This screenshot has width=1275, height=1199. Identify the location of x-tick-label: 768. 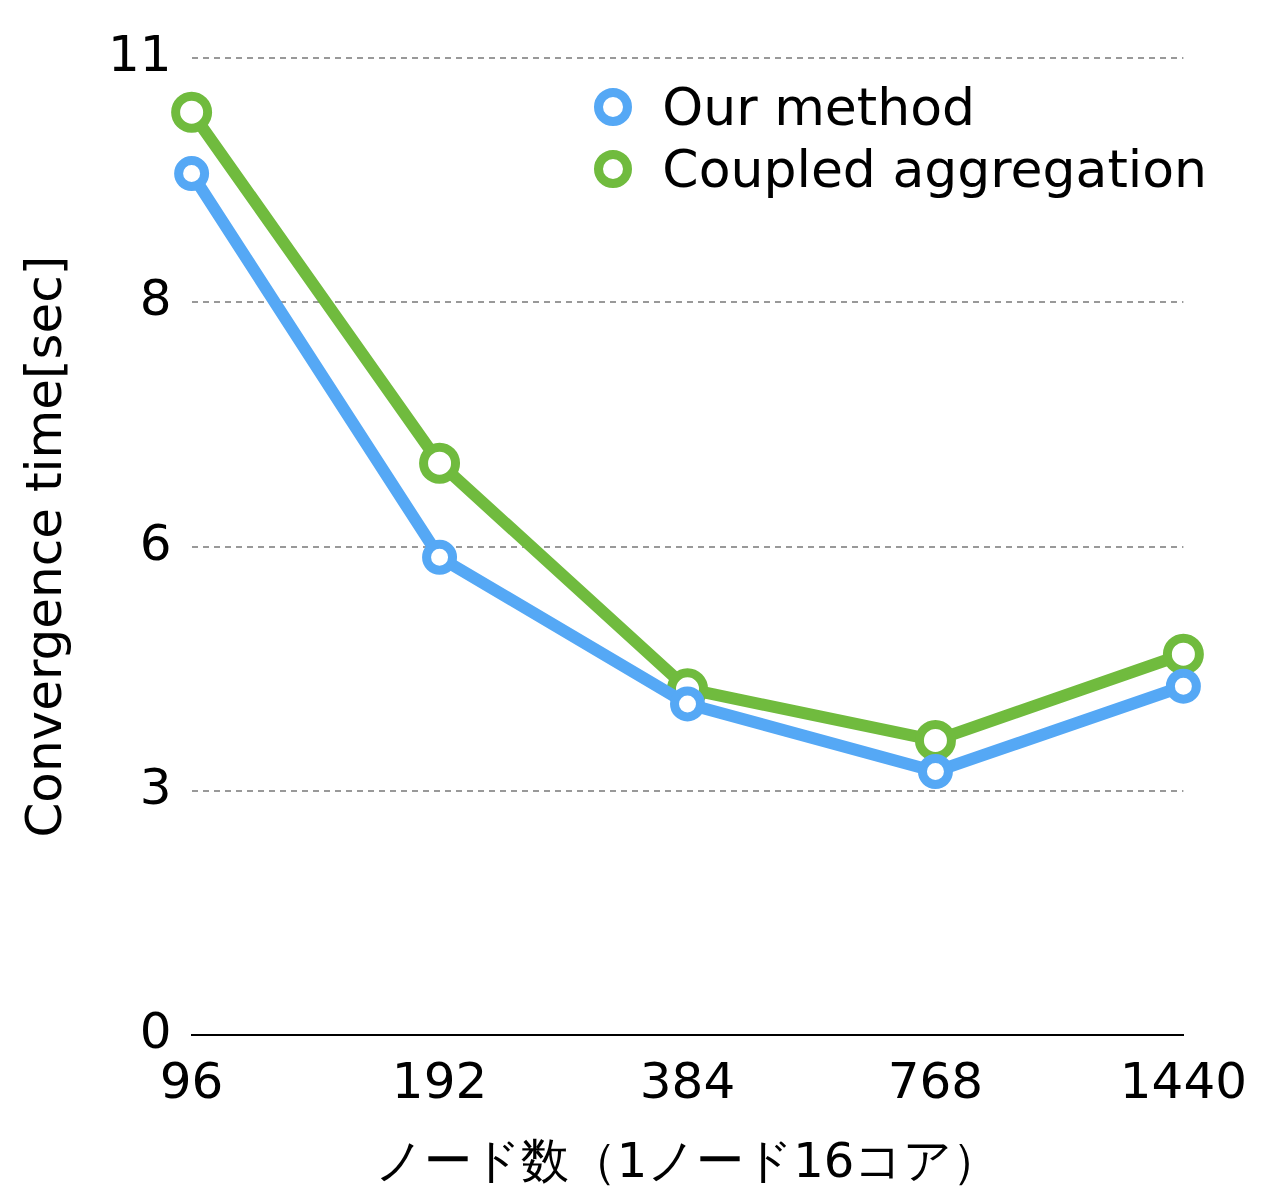
(935, 1081).